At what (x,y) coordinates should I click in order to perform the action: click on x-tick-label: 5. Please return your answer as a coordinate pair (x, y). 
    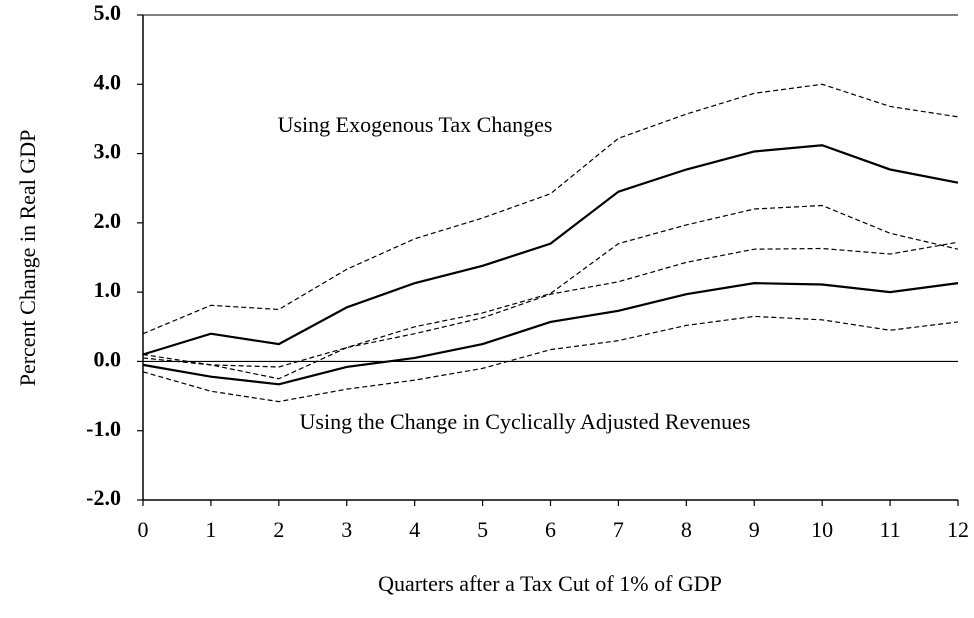
    Looking at the image, I should click on (482, 529).